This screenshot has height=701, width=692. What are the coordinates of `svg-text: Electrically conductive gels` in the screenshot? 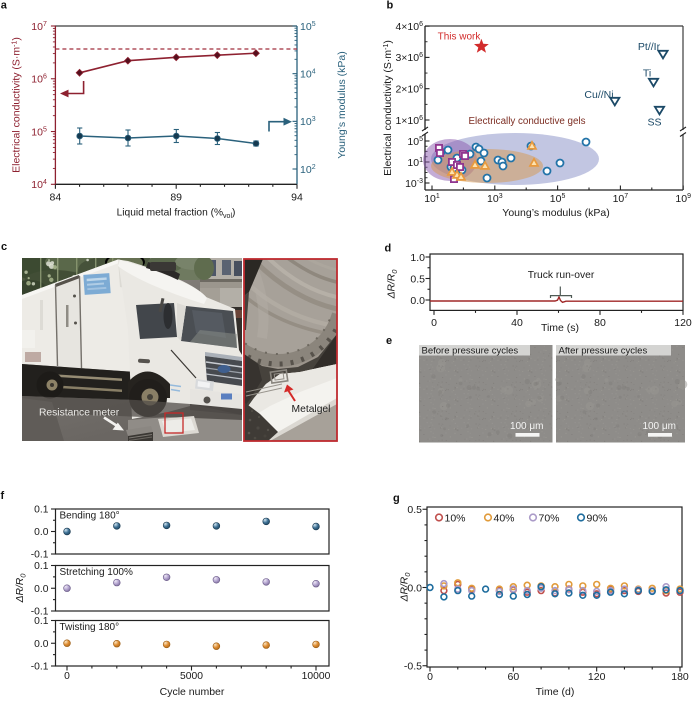 It's located at (526, 121).